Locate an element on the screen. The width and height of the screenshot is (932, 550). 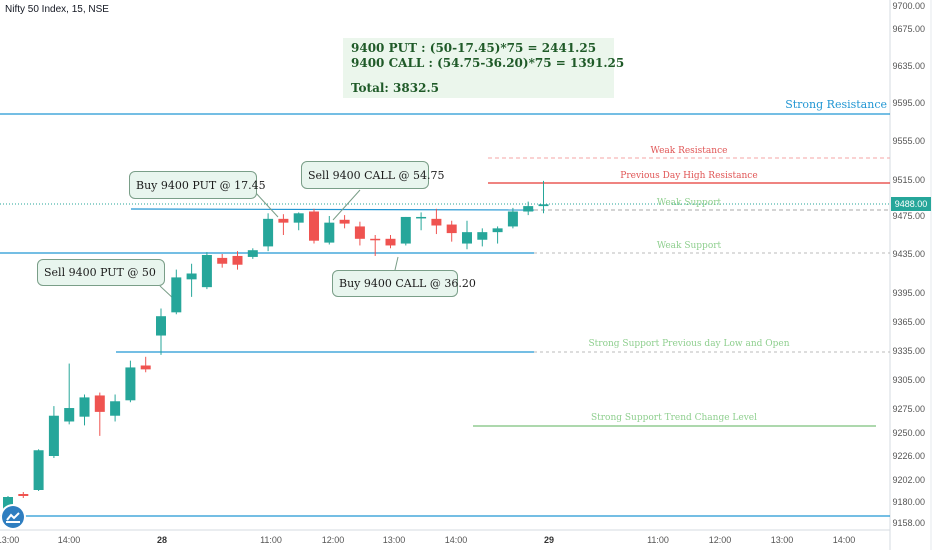
y-tick-label: 9158.00 is located at coordinates (908, 523).